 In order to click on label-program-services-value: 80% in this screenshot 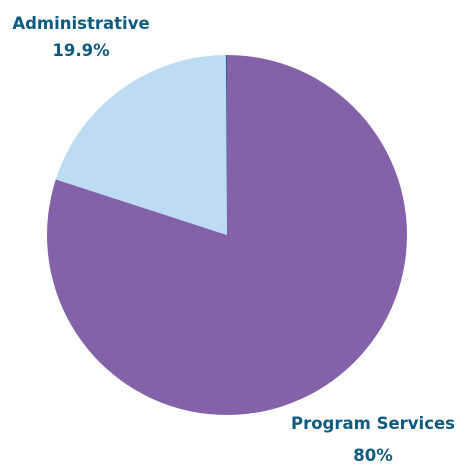, I will do `click(373, 455)`.